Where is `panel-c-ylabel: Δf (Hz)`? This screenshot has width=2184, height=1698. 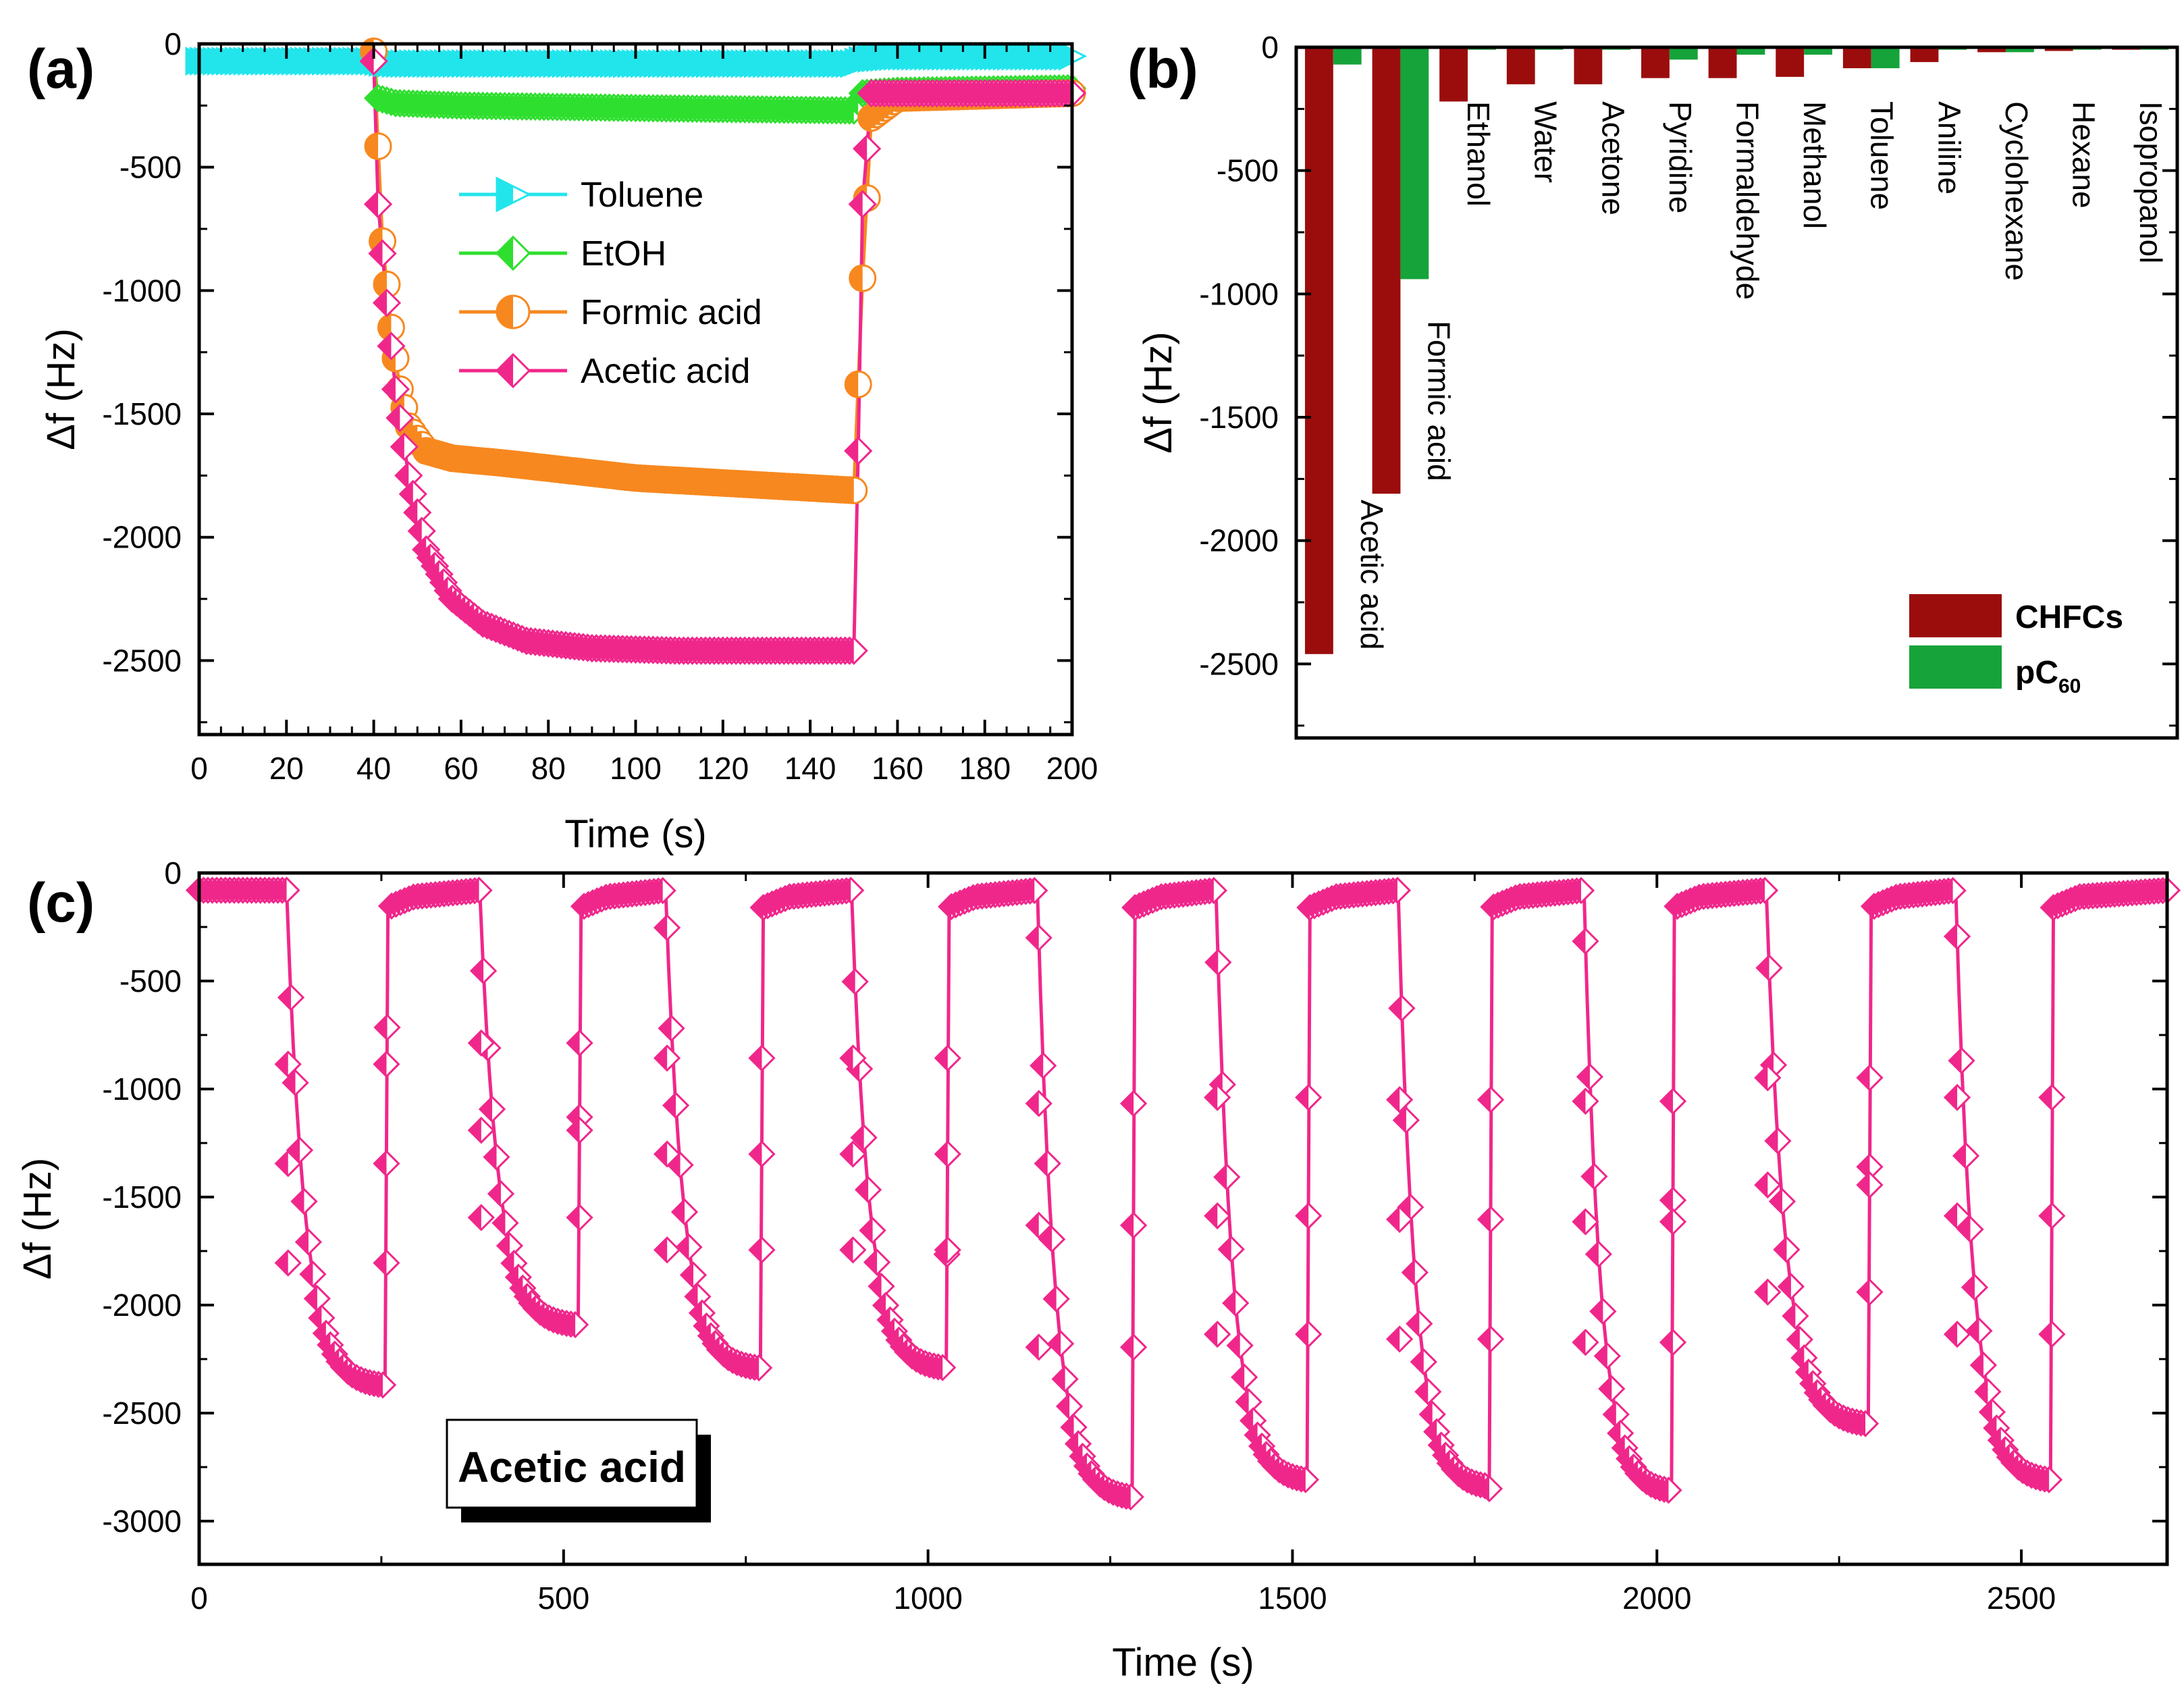 panel-c-ylabel: Δf (Hz) is located at coordinates (37, 1219).